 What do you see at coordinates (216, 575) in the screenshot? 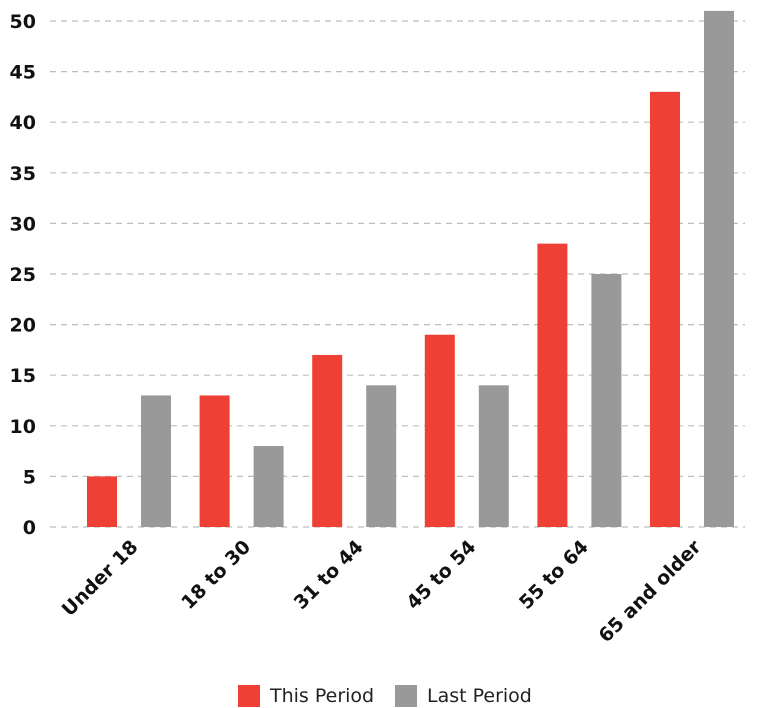
I see `x-tick-label: 18 to 30` at bounding box center [216, 575].